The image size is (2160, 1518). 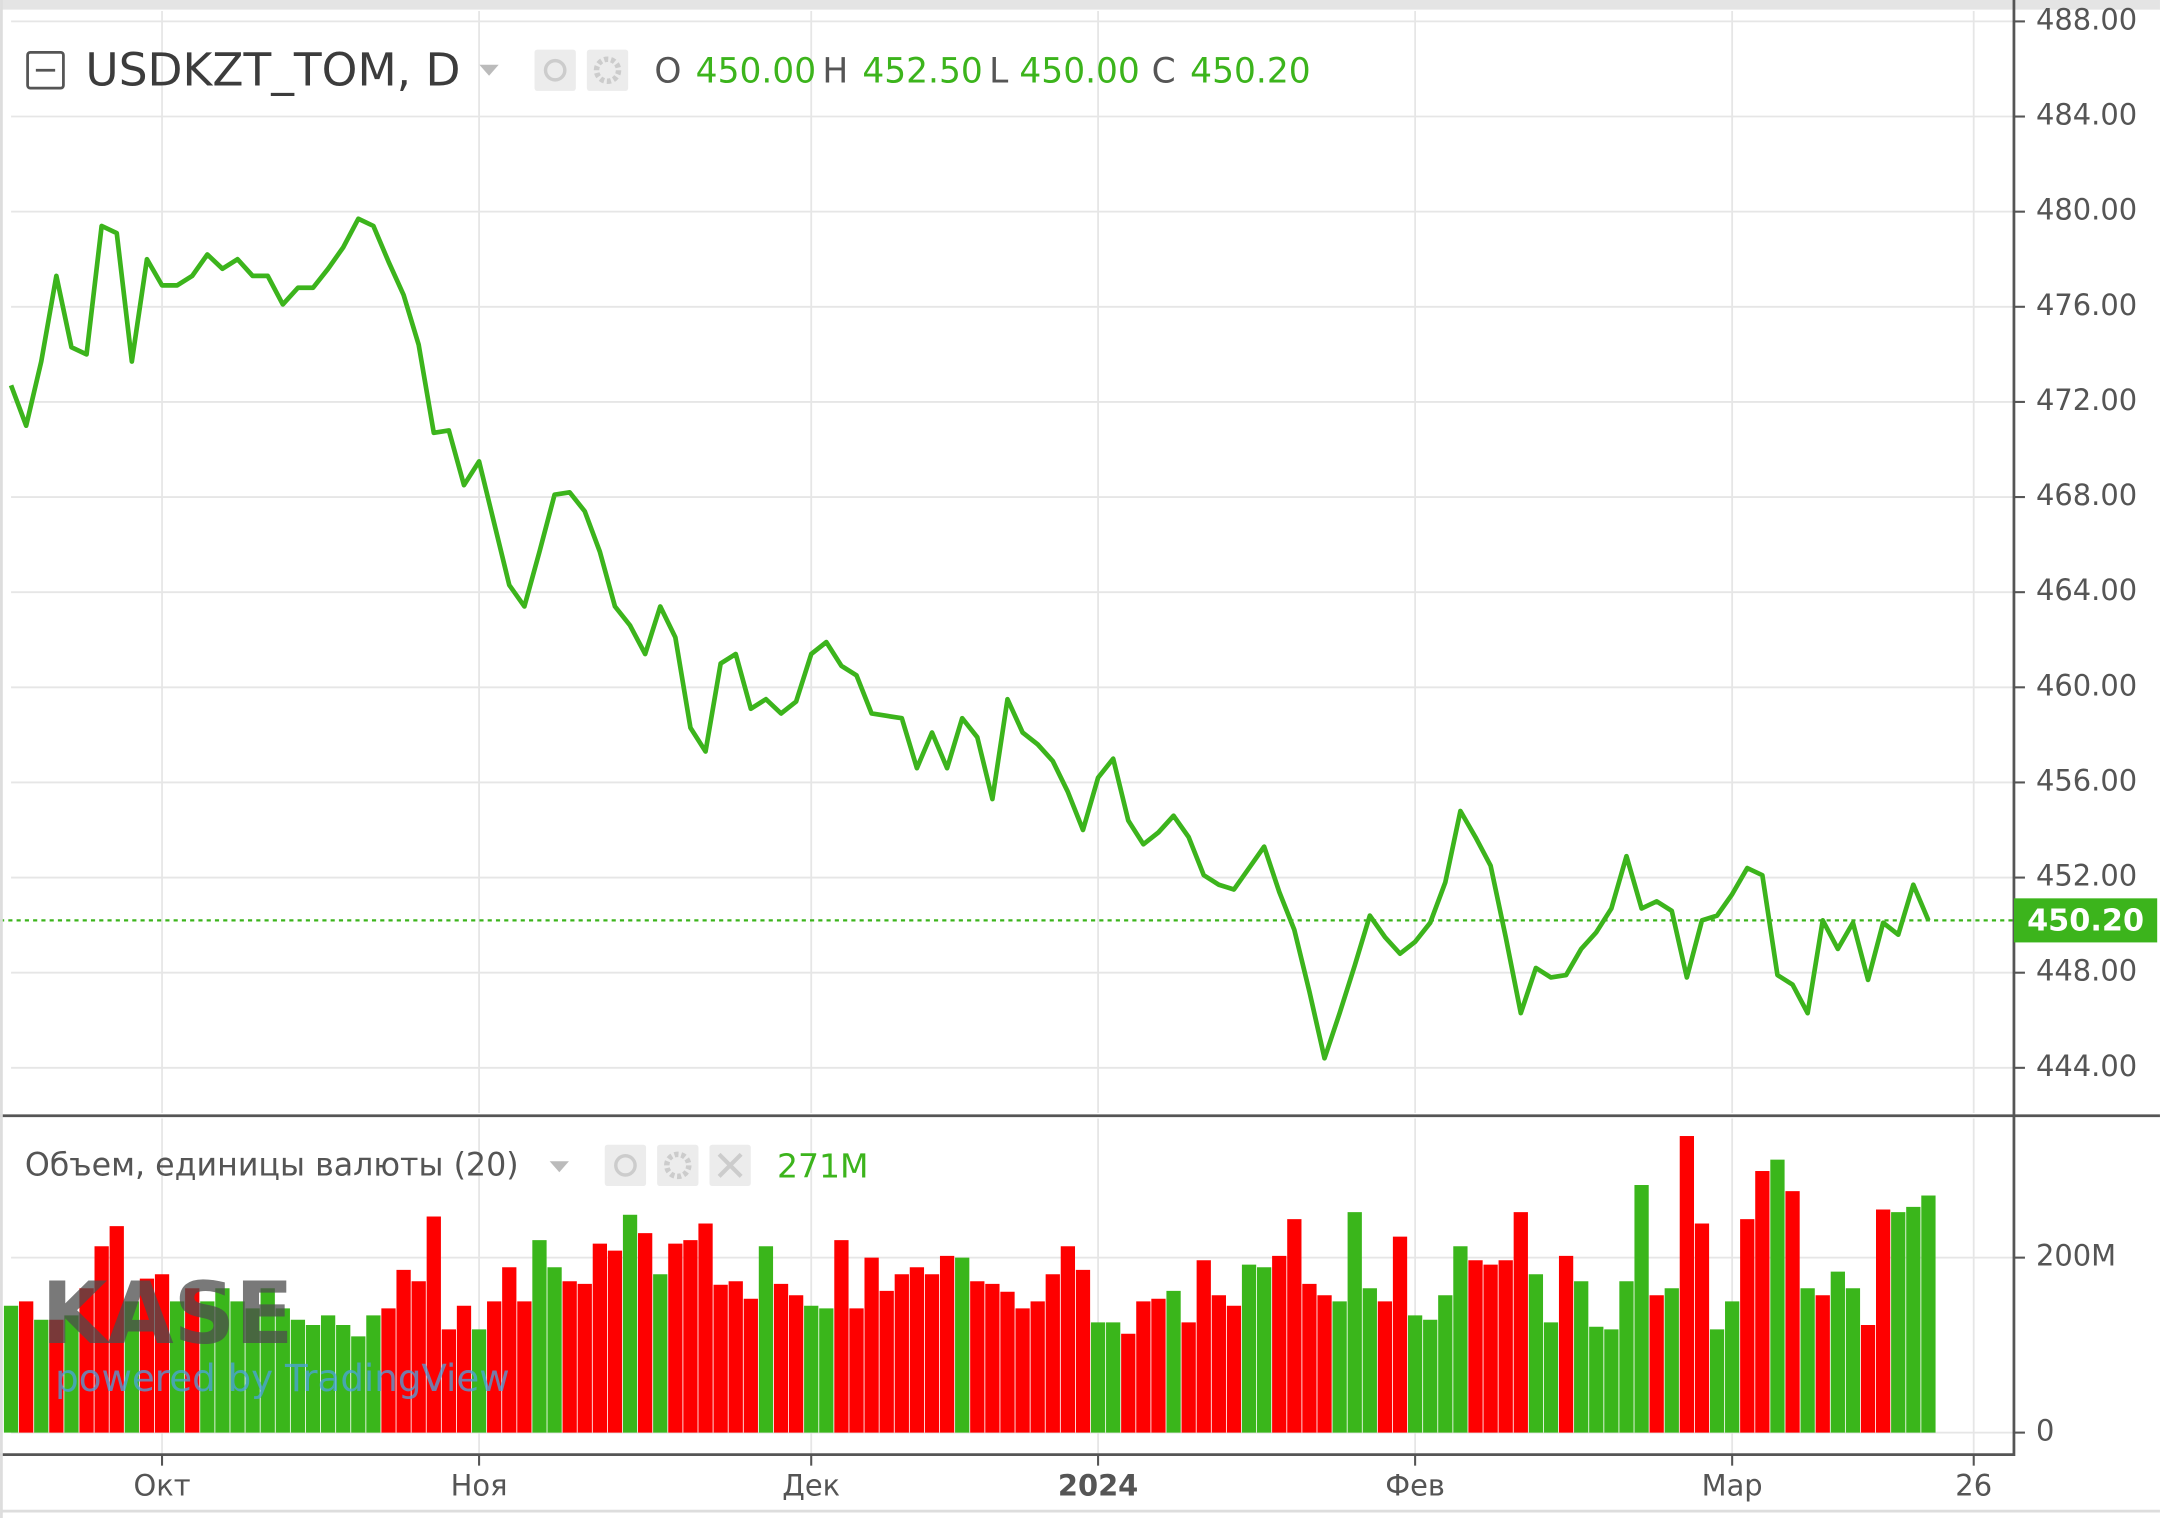 What do you see at coordinates (667, 72) in the screenshot?
I see `ohlc-key: O` at bounding box center [667, 72].